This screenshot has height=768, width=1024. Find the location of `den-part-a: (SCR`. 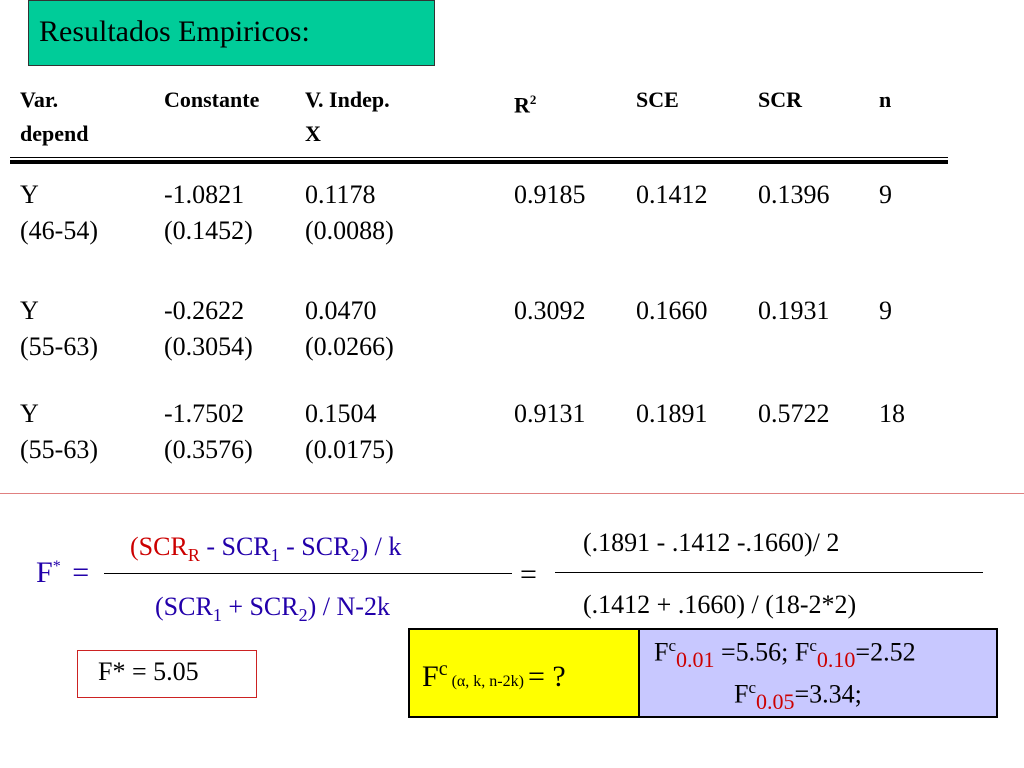

den-part-a: (SCR is located at coordinates (184, 606).